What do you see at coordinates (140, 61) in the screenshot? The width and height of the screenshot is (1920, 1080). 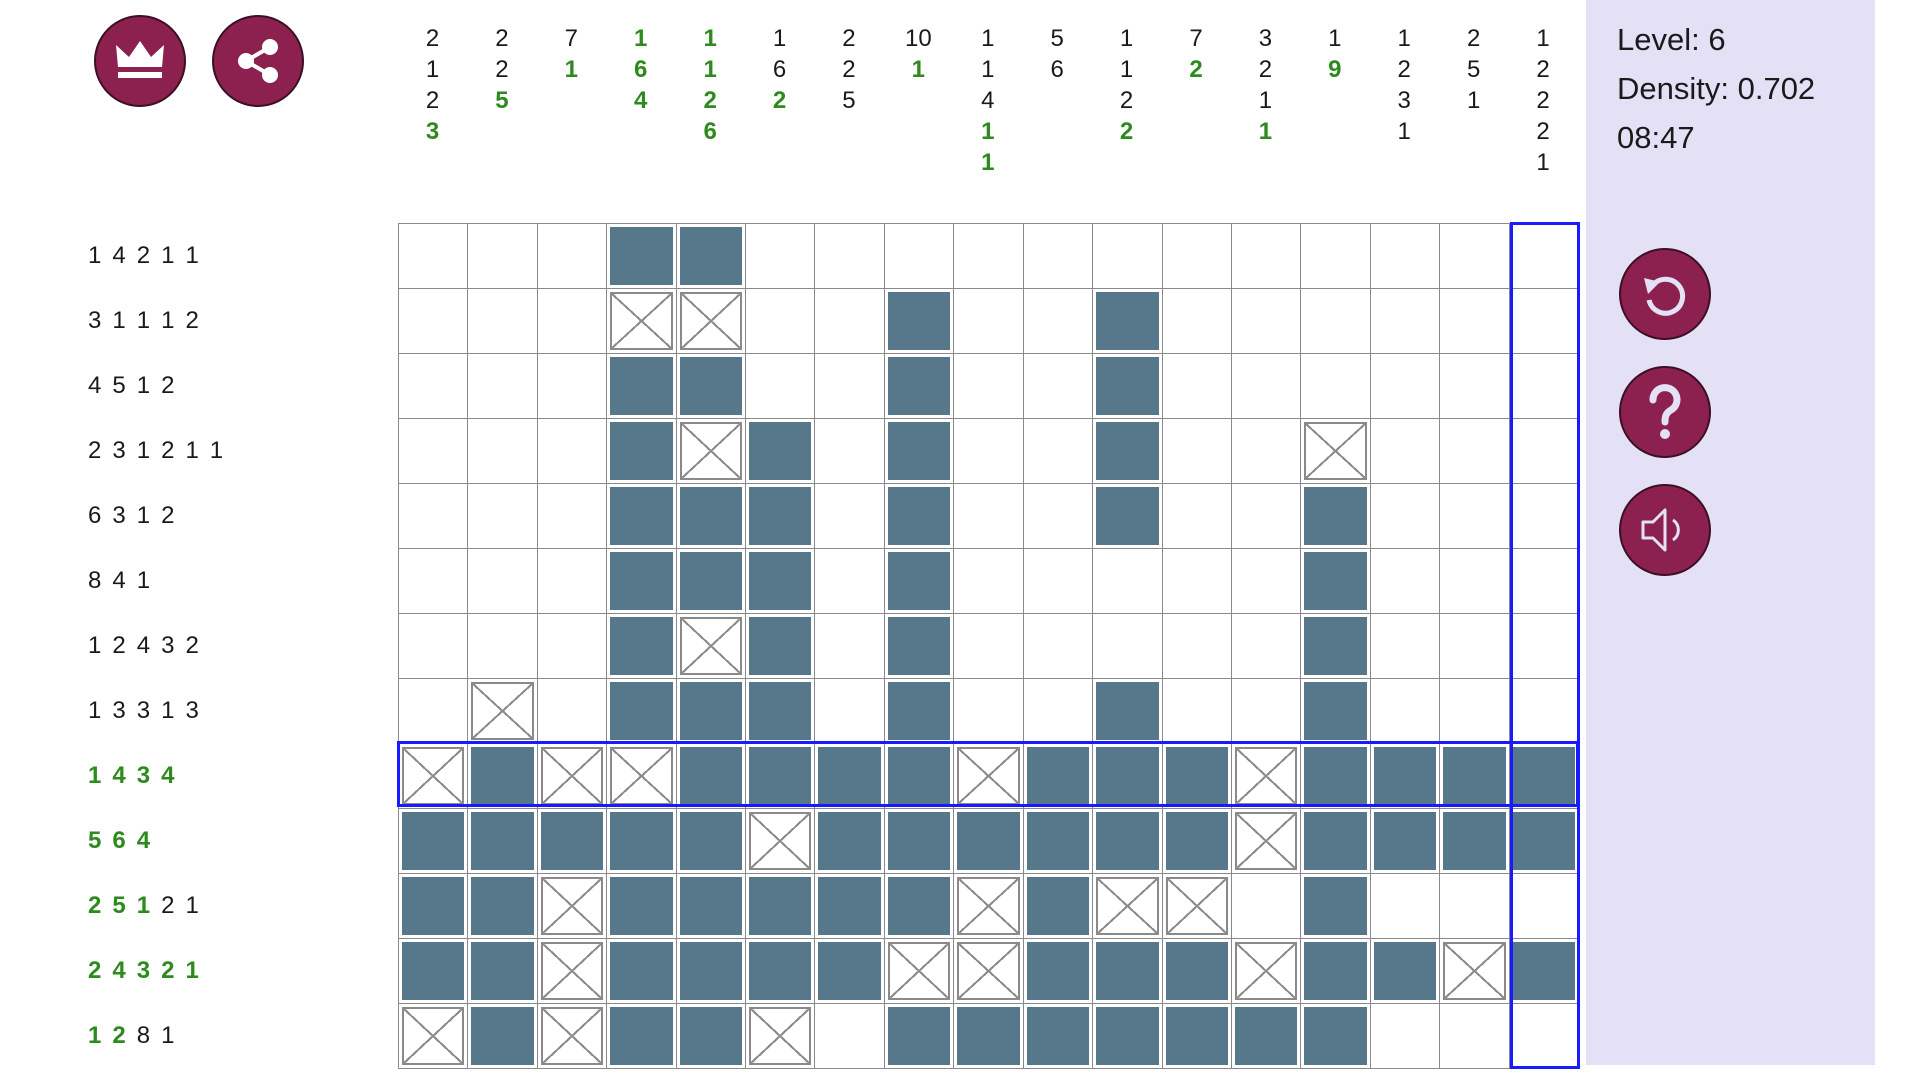 I see `crown-button` at bounding box center [140, 61].